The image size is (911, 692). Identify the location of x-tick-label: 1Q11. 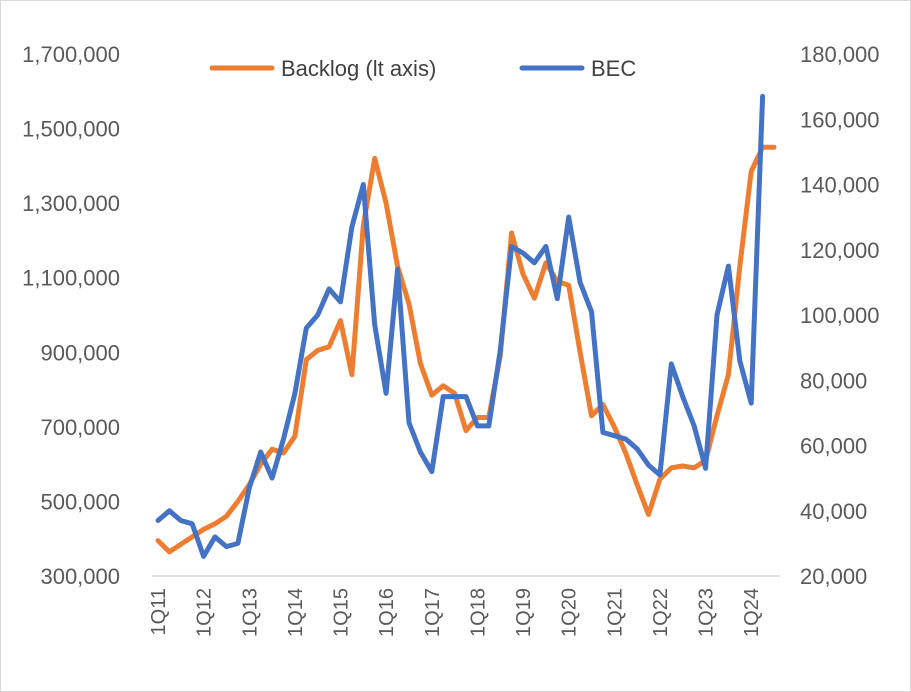
(159, 611).